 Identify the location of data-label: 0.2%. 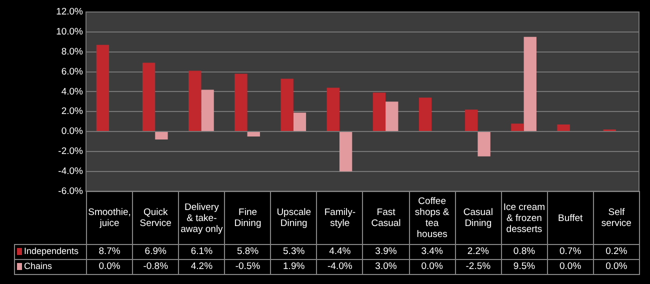
(616, 252).